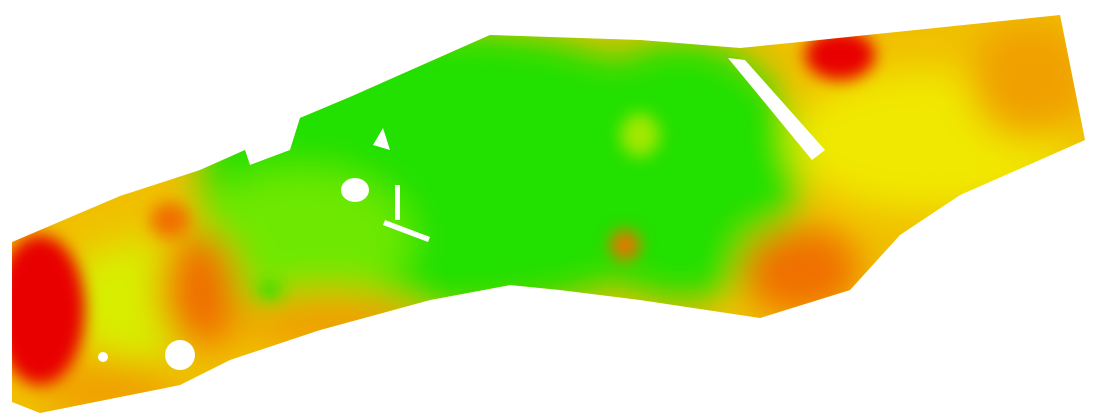 This screenshot has width=1094, height=417. What do you see at coordinates (640, 135) in the screenshot?
I see `zone-yellow-green` at bounding box center [640, 135].